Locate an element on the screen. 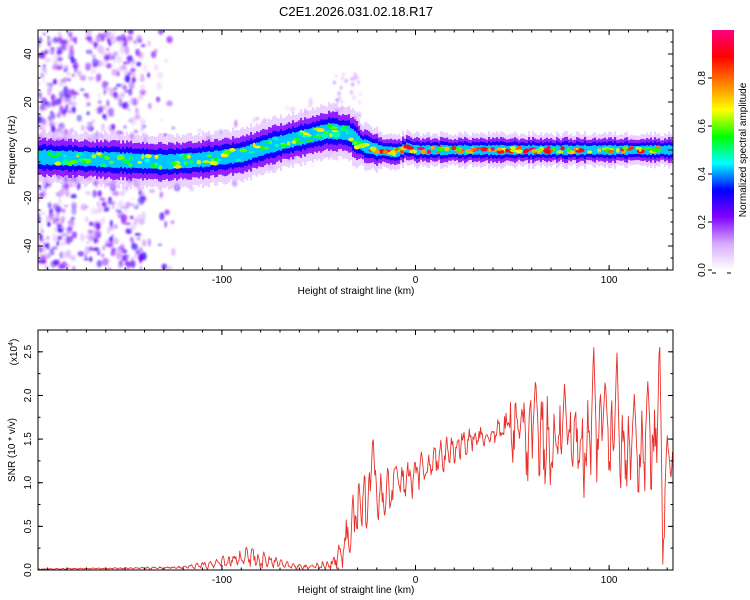 This screenshot has width=750, height=600. snr-xlabel: Height of straight line (km) is located at coordinates (356, 590).